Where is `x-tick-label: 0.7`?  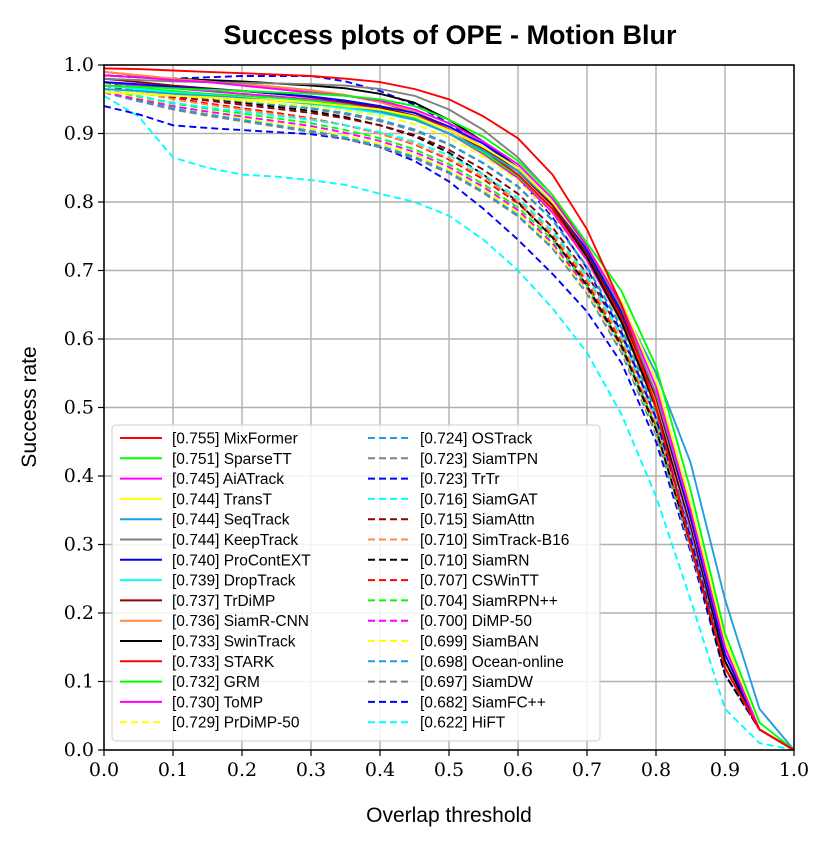
x-tick-label: 0.7 is located at coordinates (587, 770).